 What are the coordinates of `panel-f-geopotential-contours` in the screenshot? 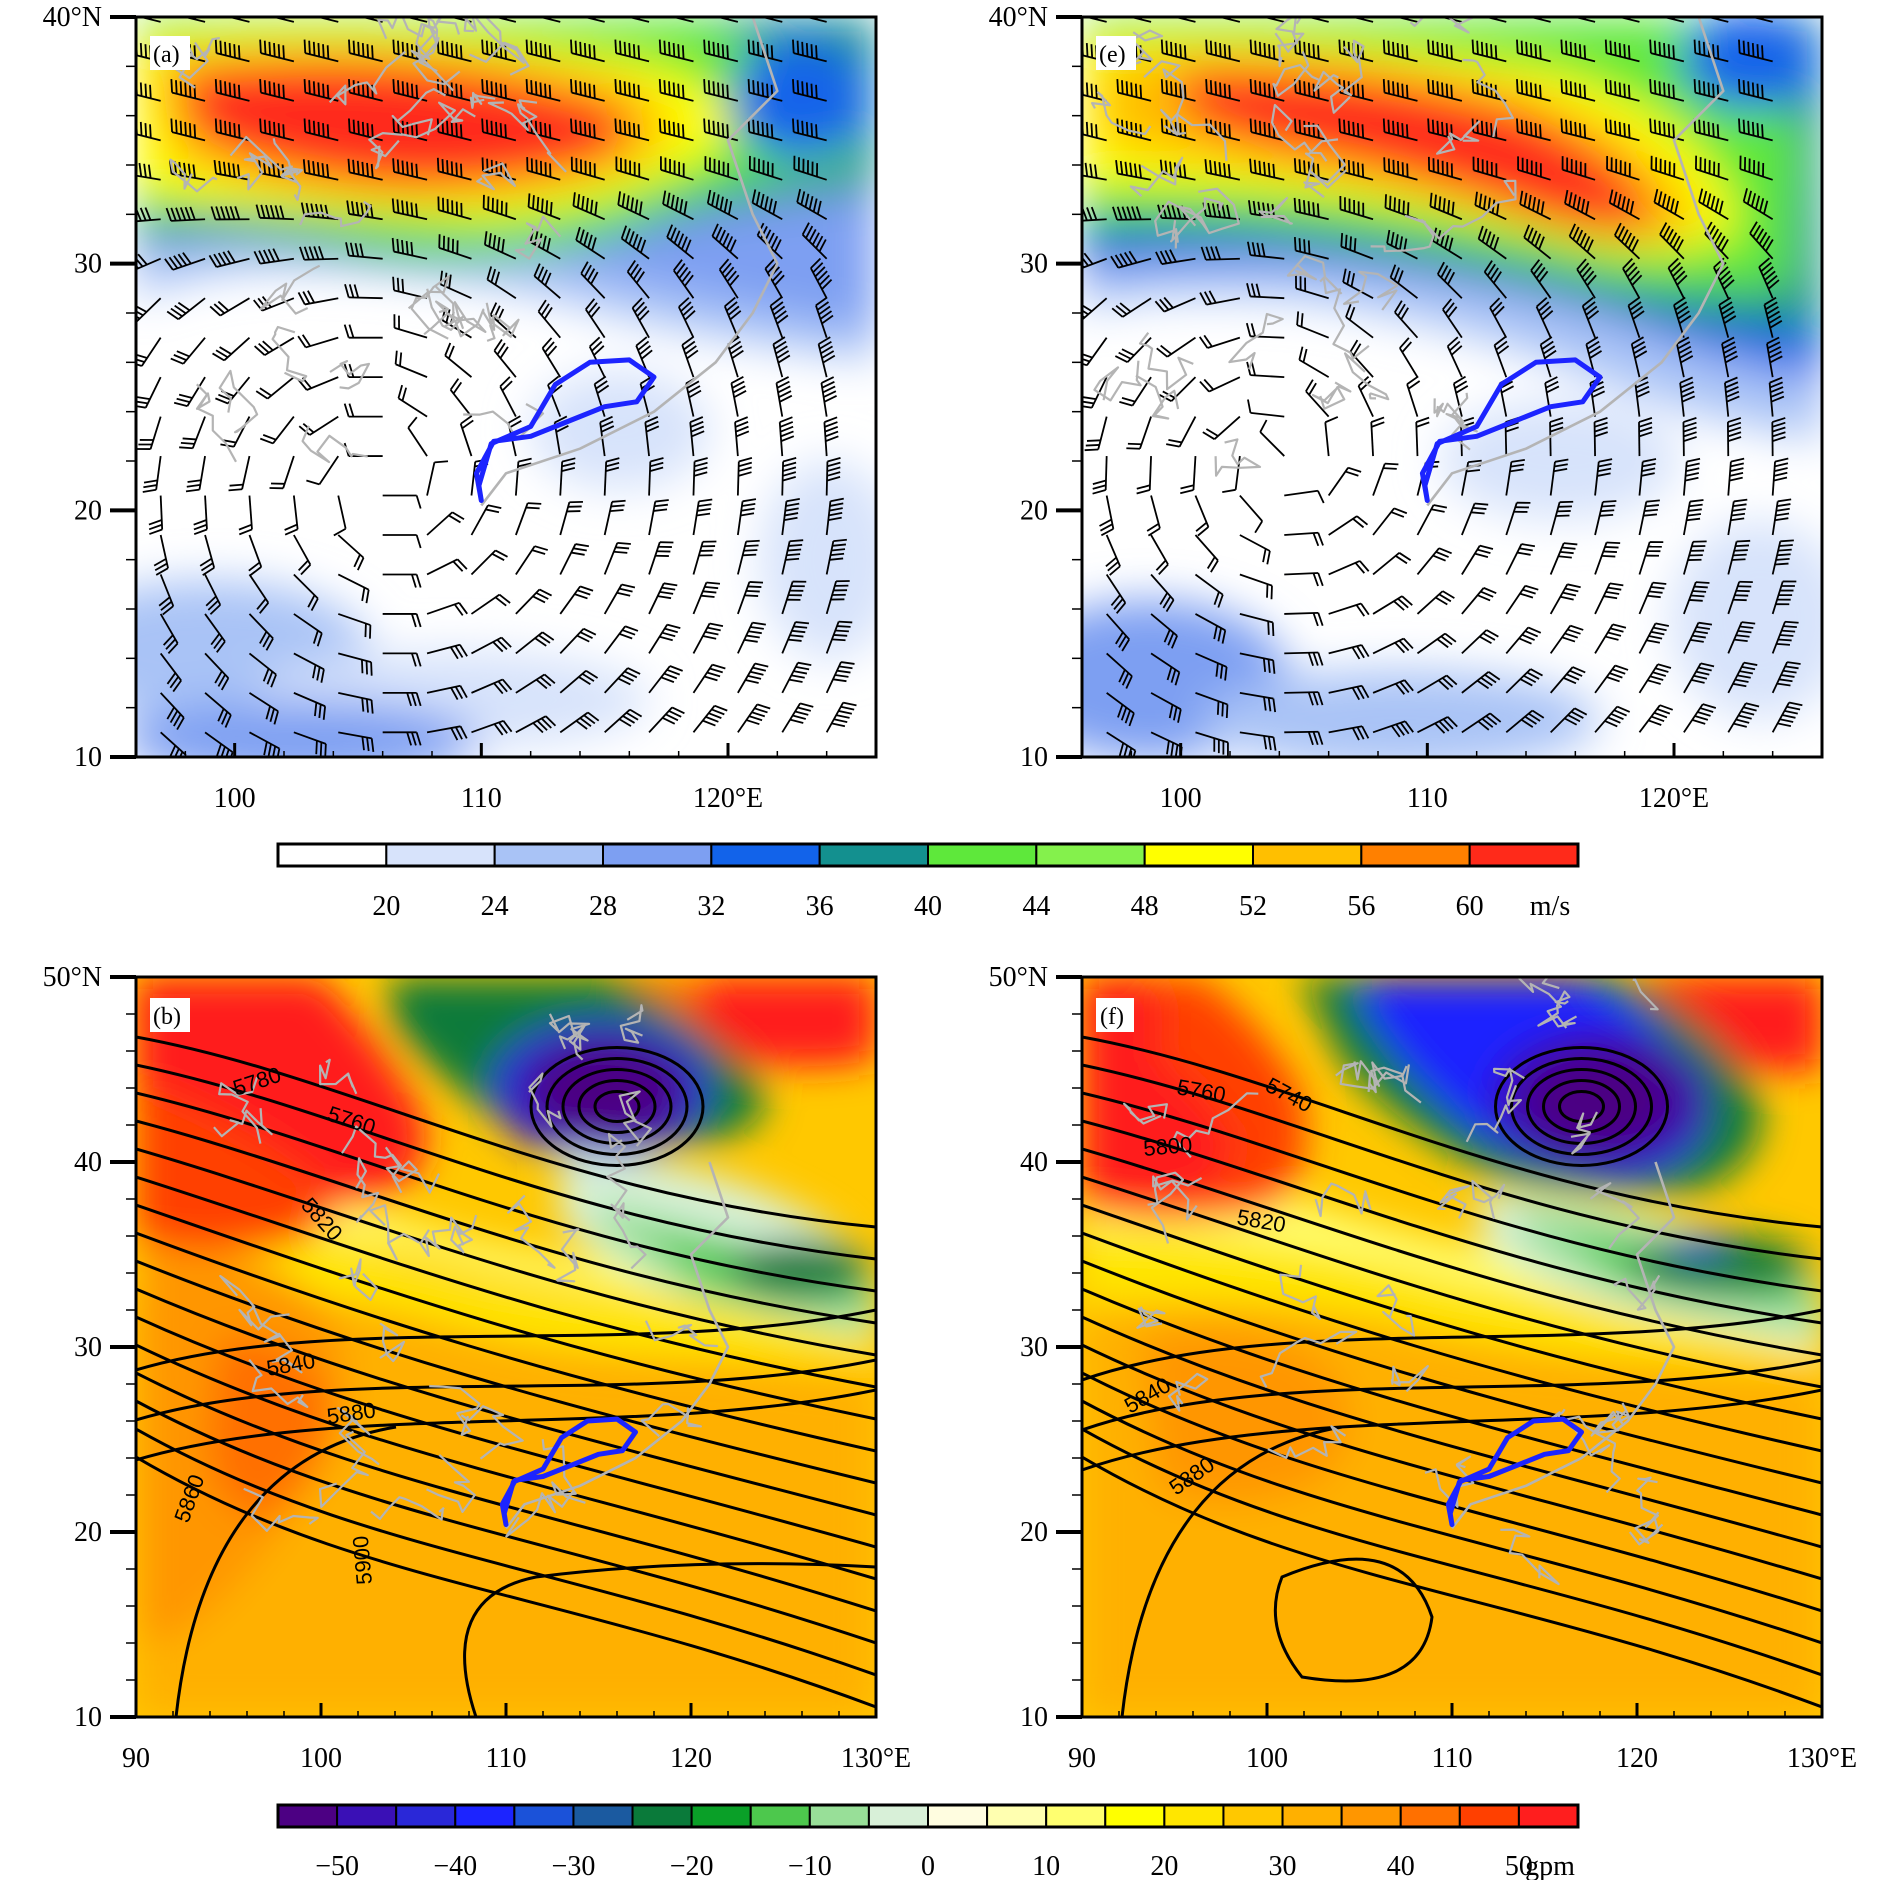 It's located at (1452, 1376).